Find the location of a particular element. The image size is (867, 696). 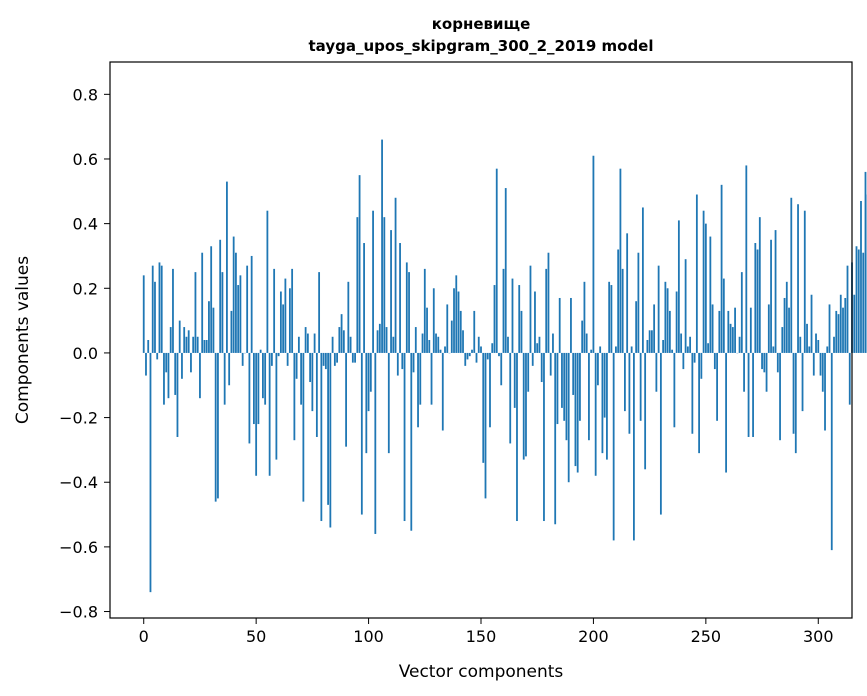

y-tick-label: 0.4 is located at coordinates (85, 224).